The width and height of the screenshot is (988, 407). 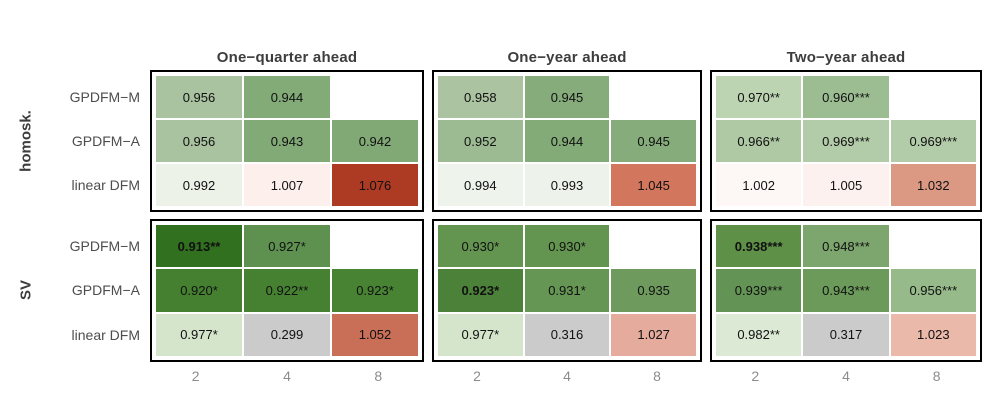 I want to click on heatmap-cell-value: 0.943, so click(x=287, y=141).